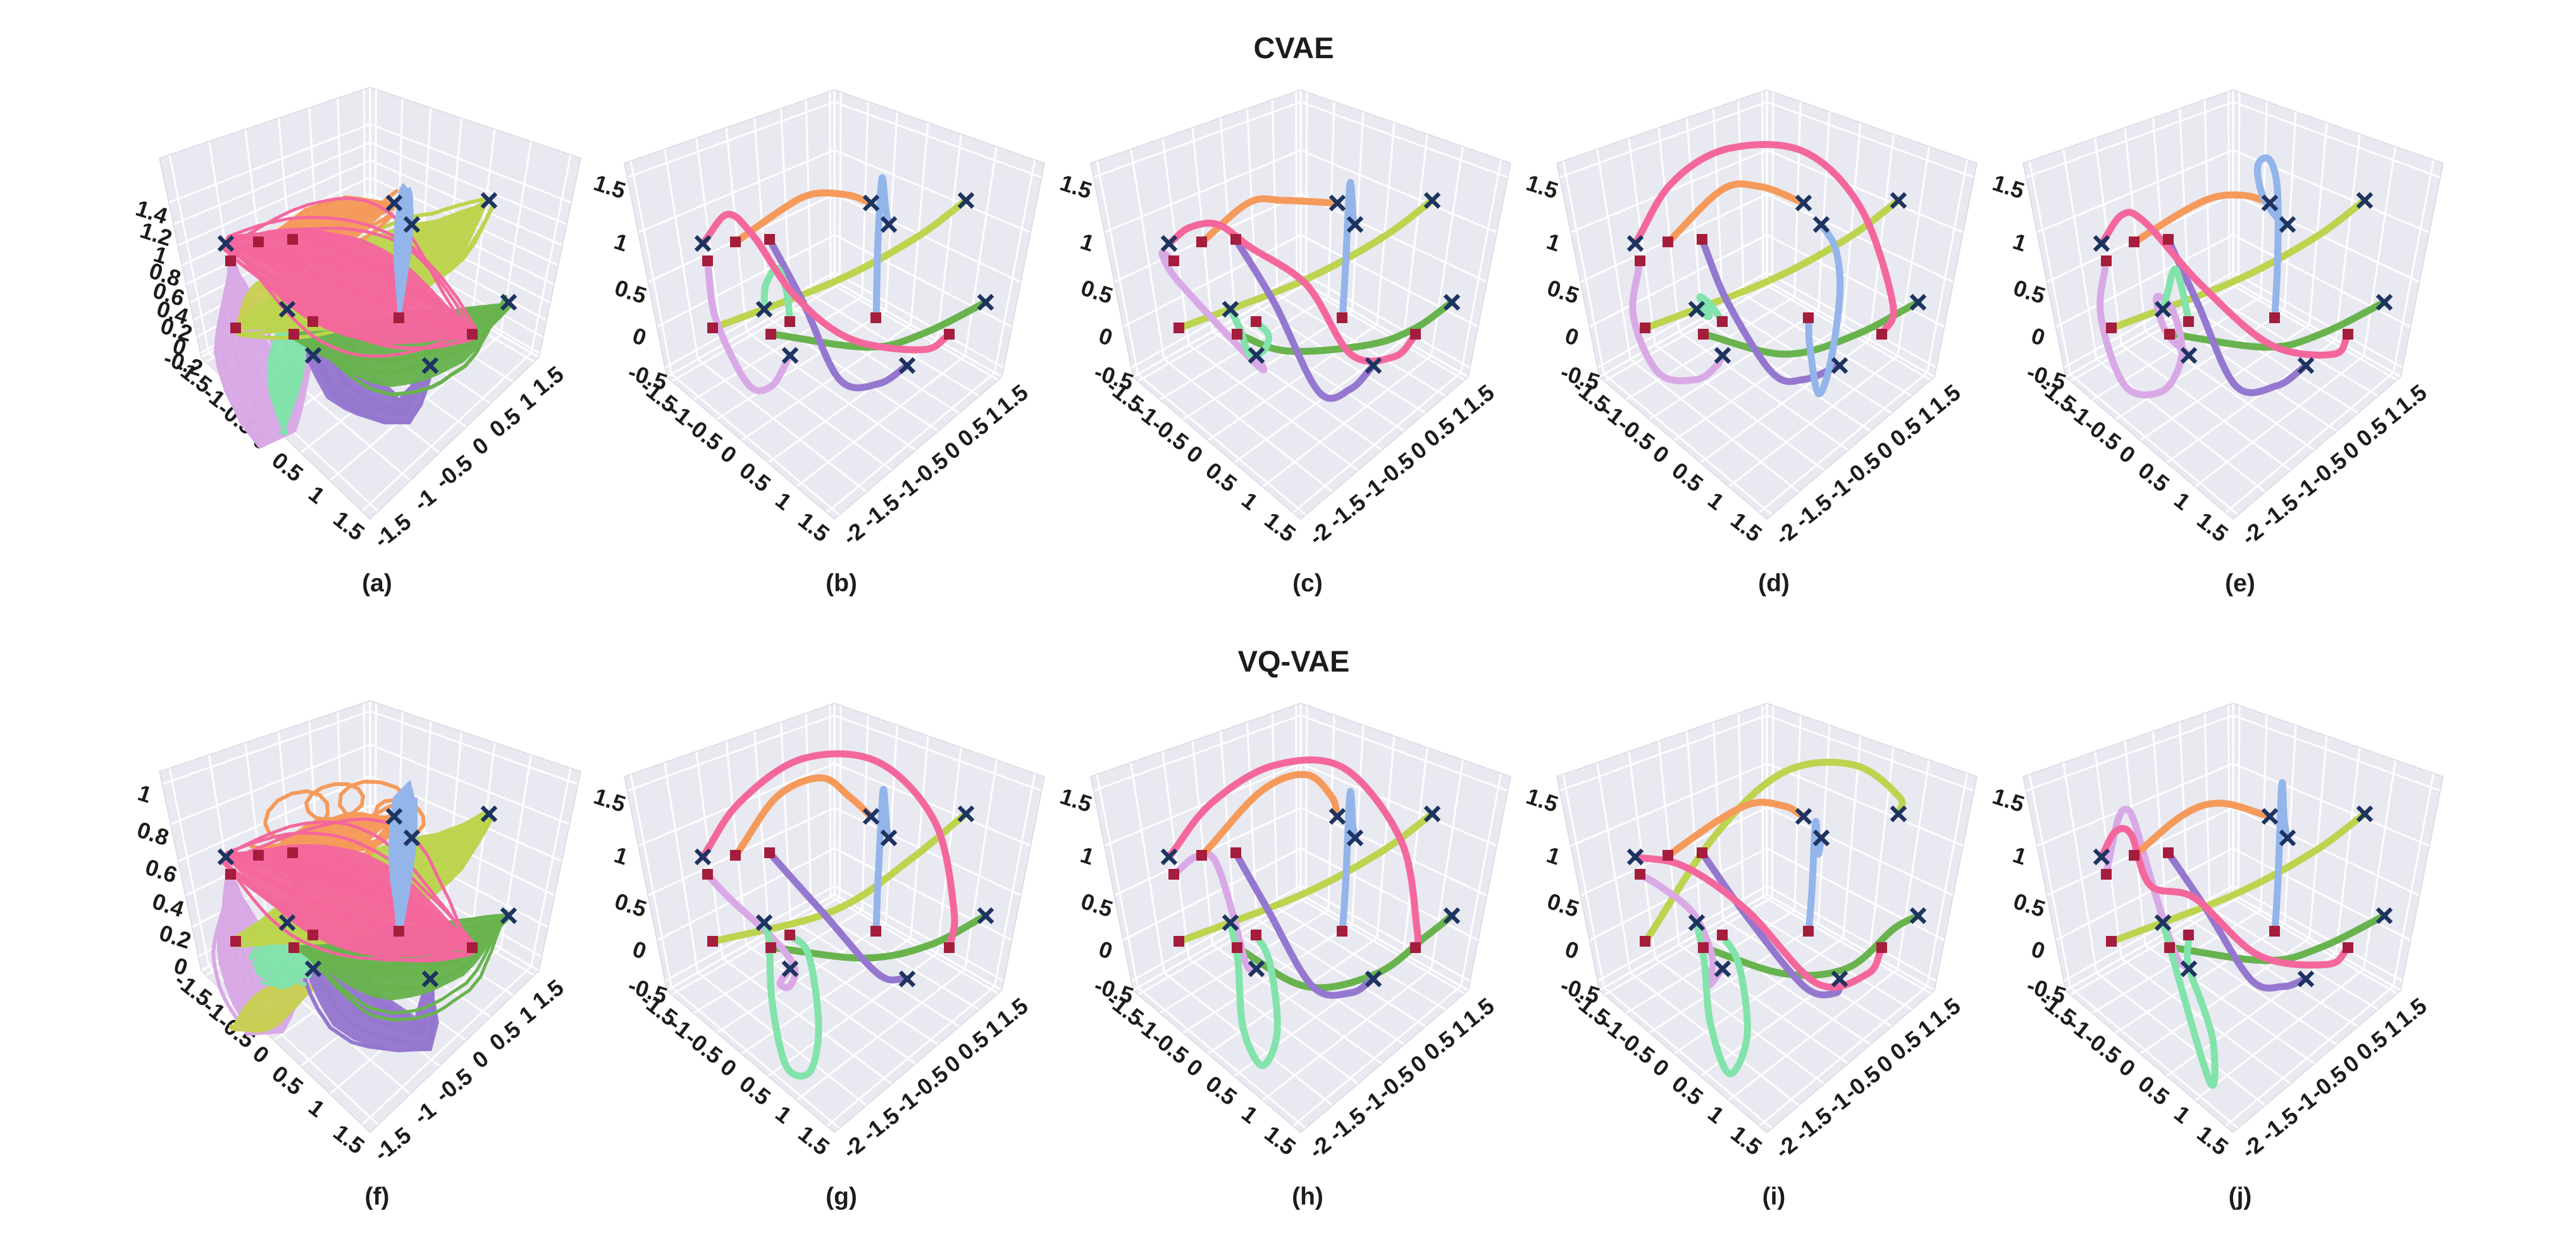 The width and height of the screenshot is (2576, 1242). What do you see at coordinates (377, 583) in the screenshot?
I see `svg-text: (a)` at bounding box center [377, 583].